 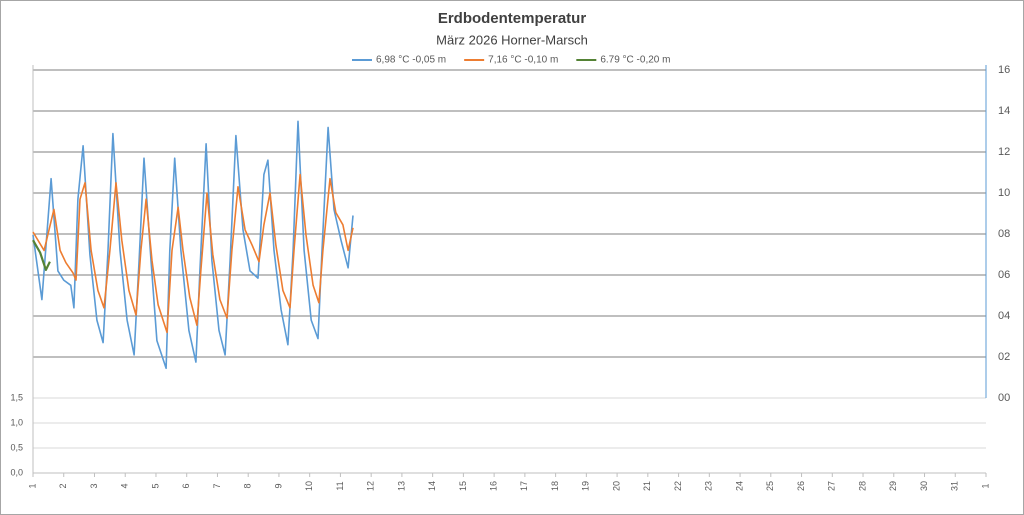 I want to click on x-tick-label: 30, so click(x=924, y=486).